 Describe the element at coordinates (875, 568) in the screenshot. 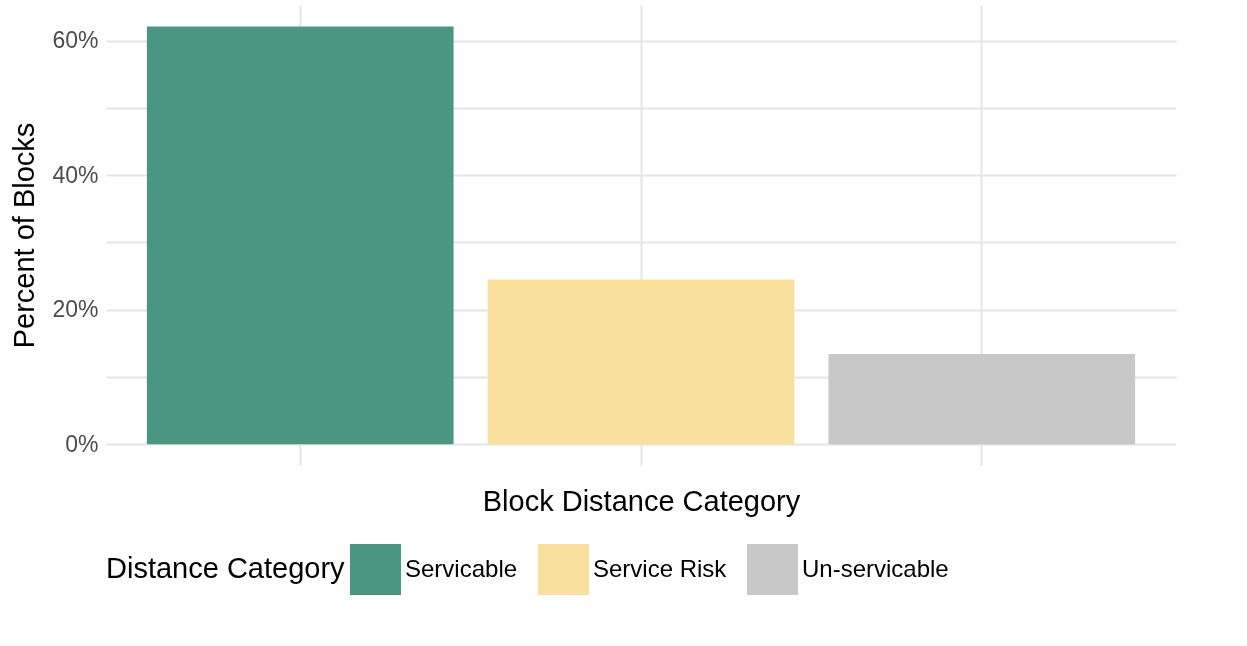

I see `legend-label: Un-servicable` at that location.